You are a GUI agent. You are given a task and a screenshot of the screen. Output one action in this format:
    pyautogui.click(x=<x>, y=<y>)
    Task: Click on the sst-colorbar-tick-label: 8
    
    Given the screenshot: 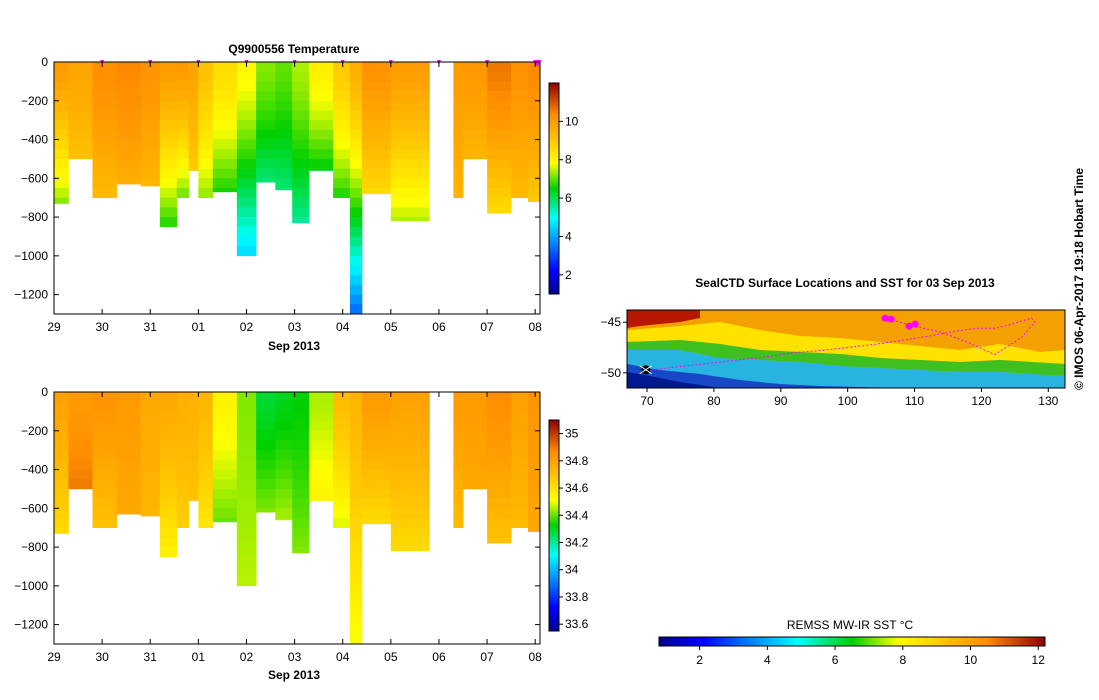 What is the action you would take?
    pyautogui.click(x=902, y=660)
    